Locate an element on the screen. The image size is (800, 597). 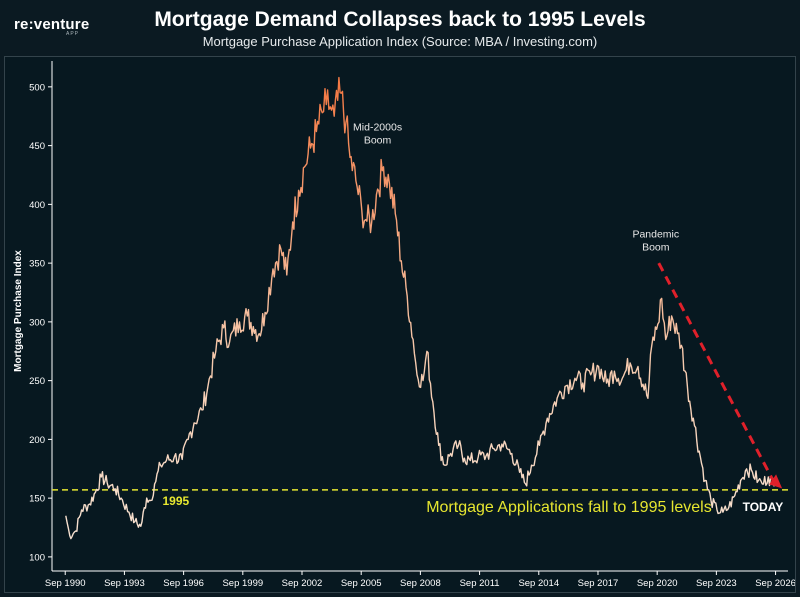
y-tick-label: 400 is located at coordinates (37, 205).